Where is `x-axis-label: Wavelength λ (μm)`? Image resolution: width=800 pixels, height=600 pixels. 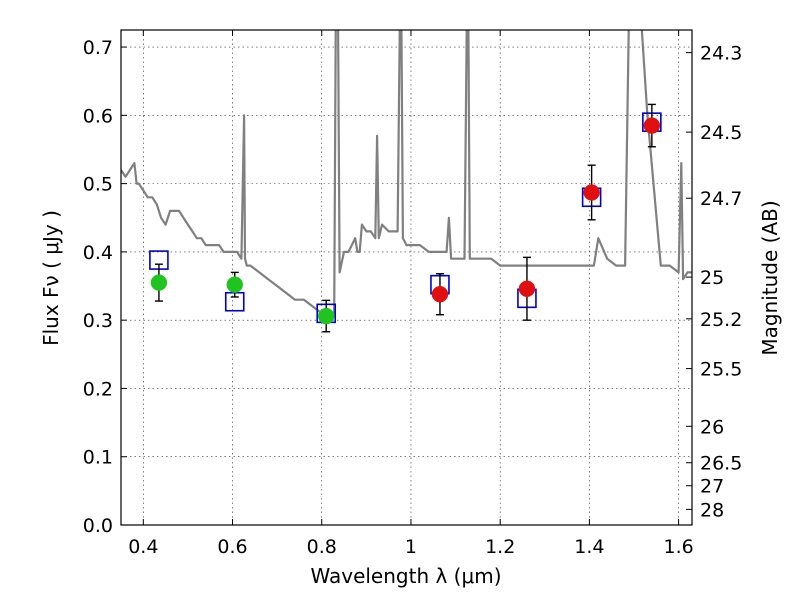 x-axis-label: Wavelength λ (μm) is located at coordinates (405, 576).